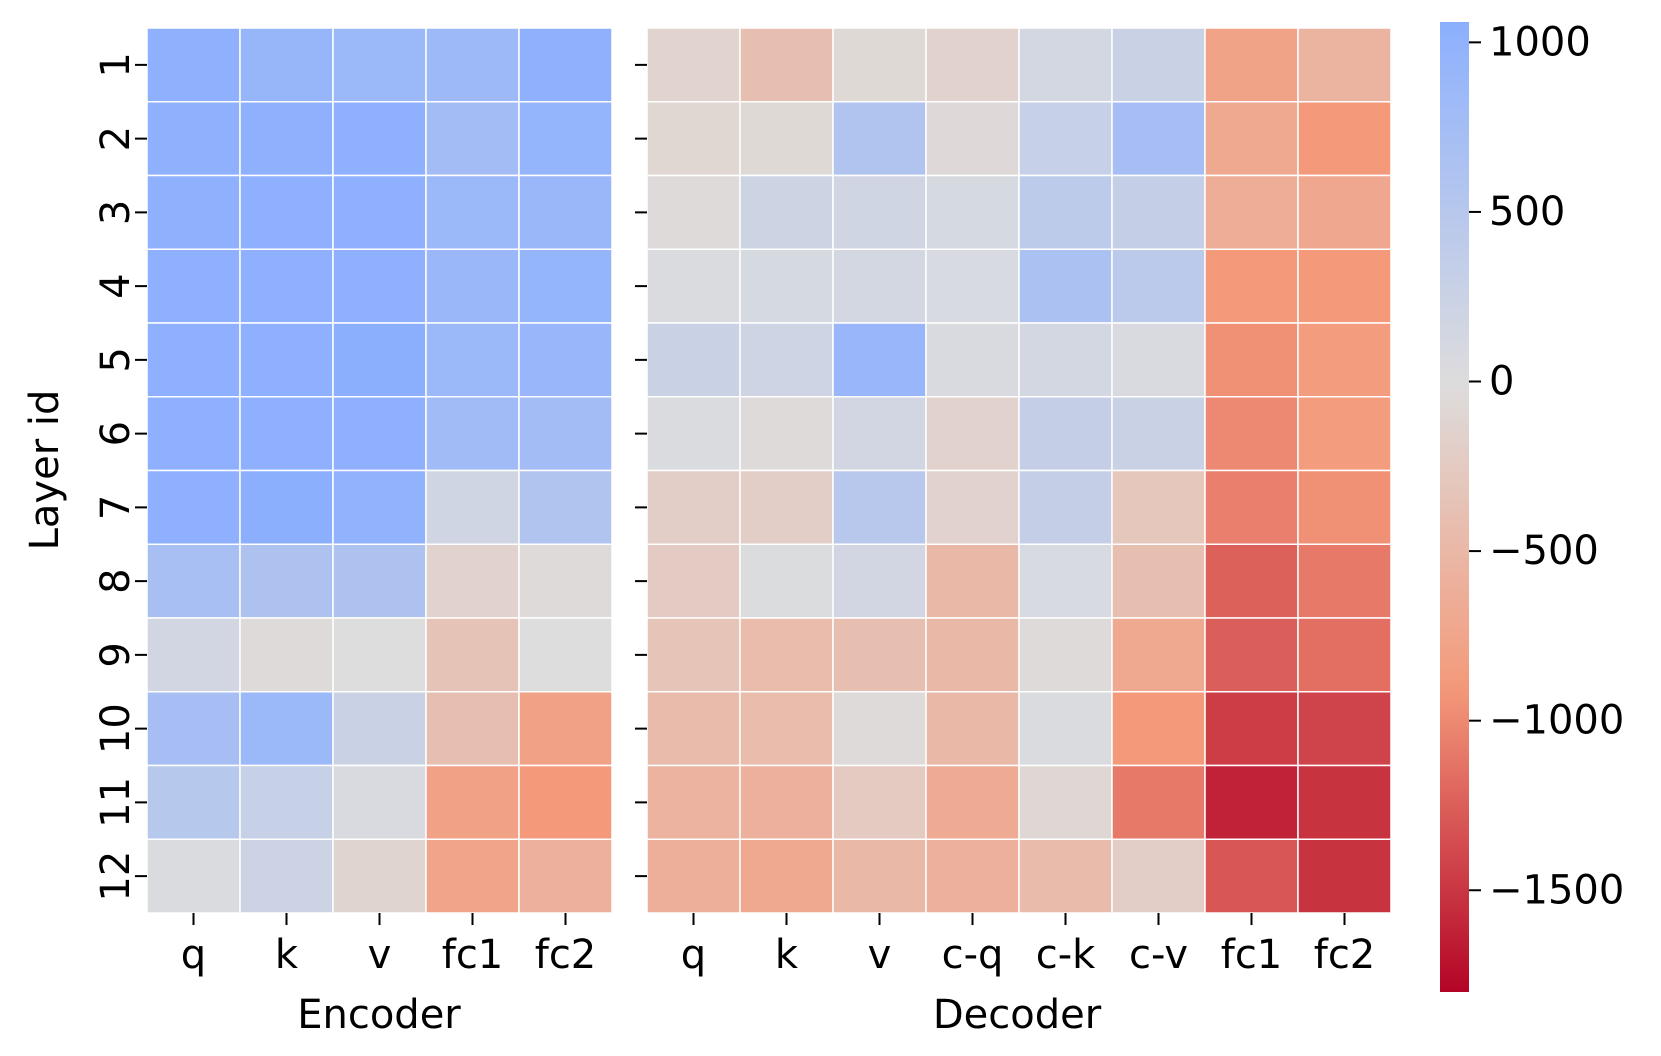  I want to click on encoder-cell-r3-fc1, so click(472, 212).